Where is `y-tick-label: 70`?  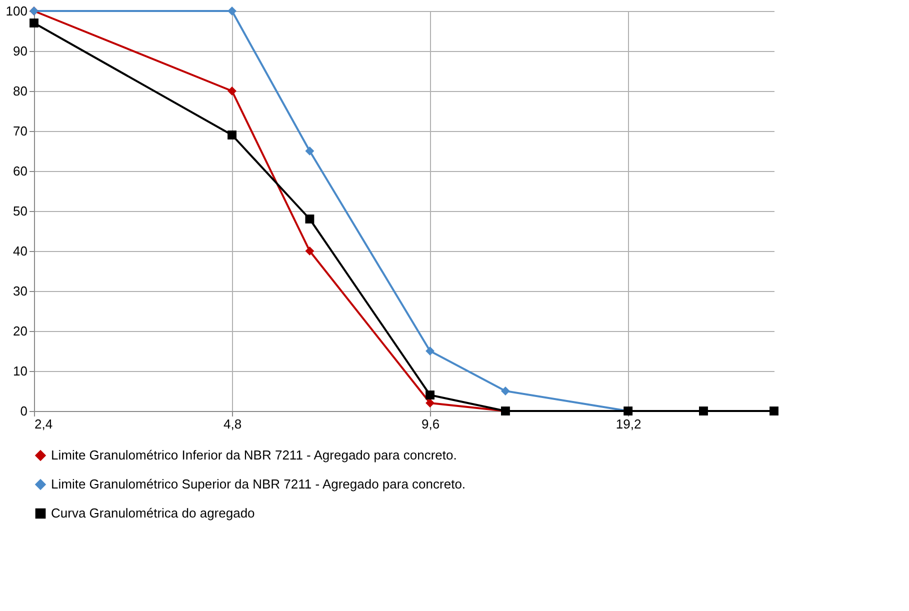 y-tick-label: 70 is located at coordinates (20, 131).